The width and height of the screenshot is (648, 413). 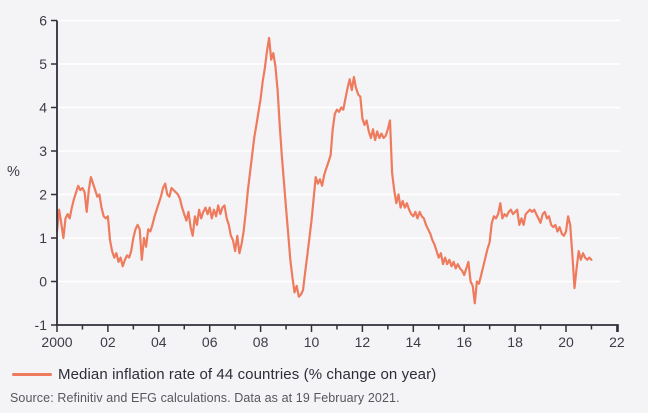 I want to click on svg-text: 0, so click(x=43, y=282).